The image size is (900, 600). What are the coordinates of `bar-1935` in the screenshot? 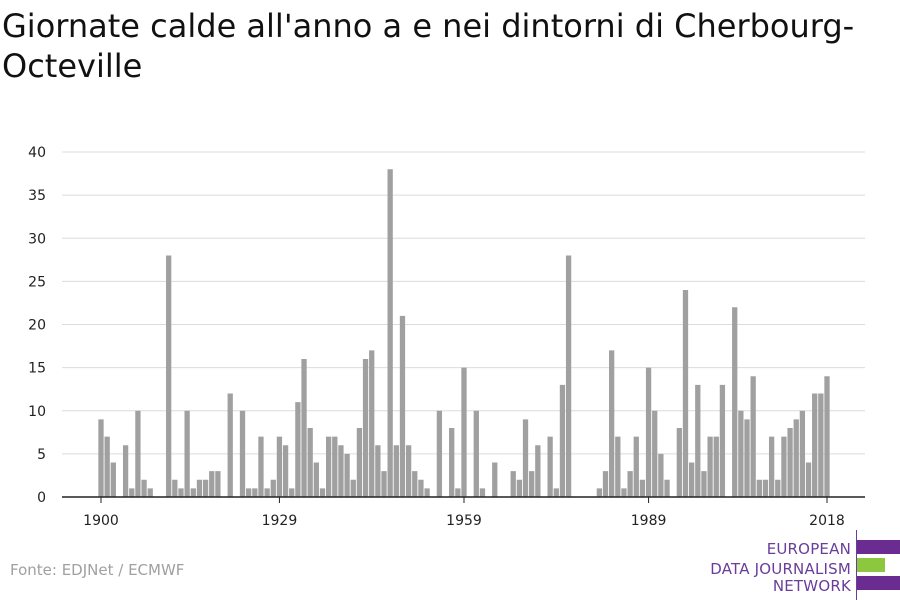 It's located at (316, 479).